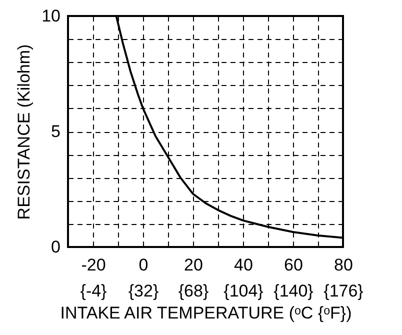 The image size is (402, 335). What do you see at coordinates (193, 265) in the screenshot?
I see `x-tick-label: 20` at bounding box center [193, 265].